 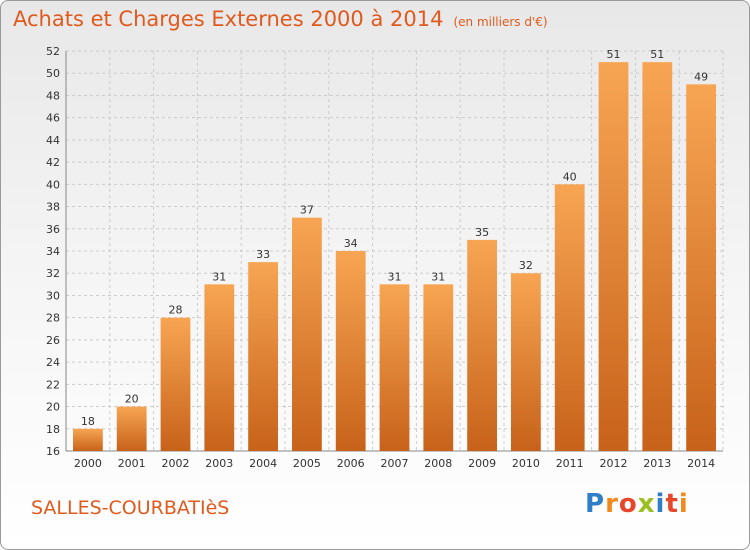 I want to click on y-tick-label: 16, so click(x=53, y=451).